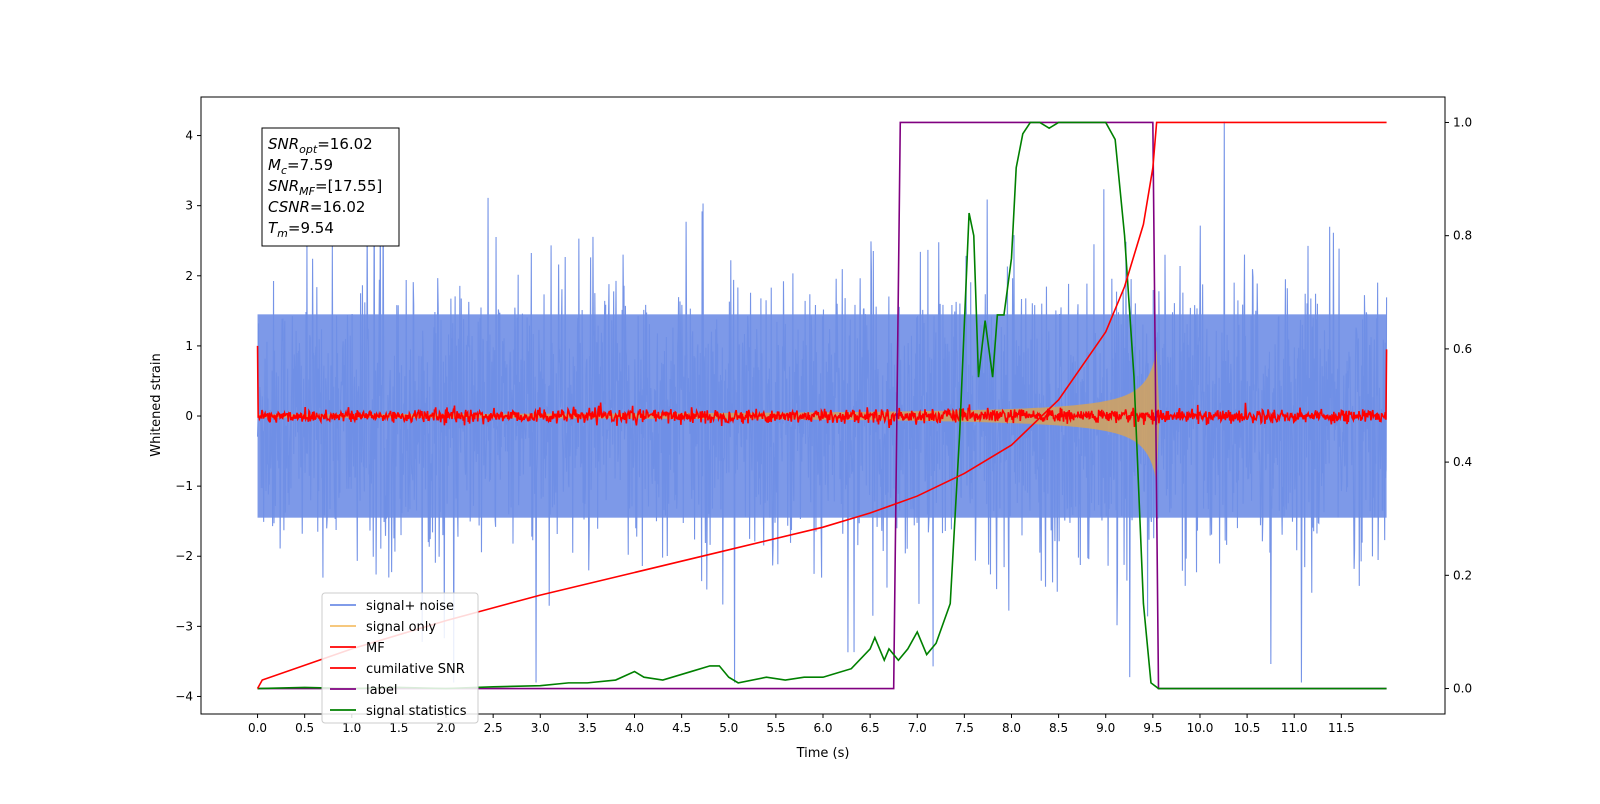  I want to click on x-tick-label: 0.5, so click(304, 728).